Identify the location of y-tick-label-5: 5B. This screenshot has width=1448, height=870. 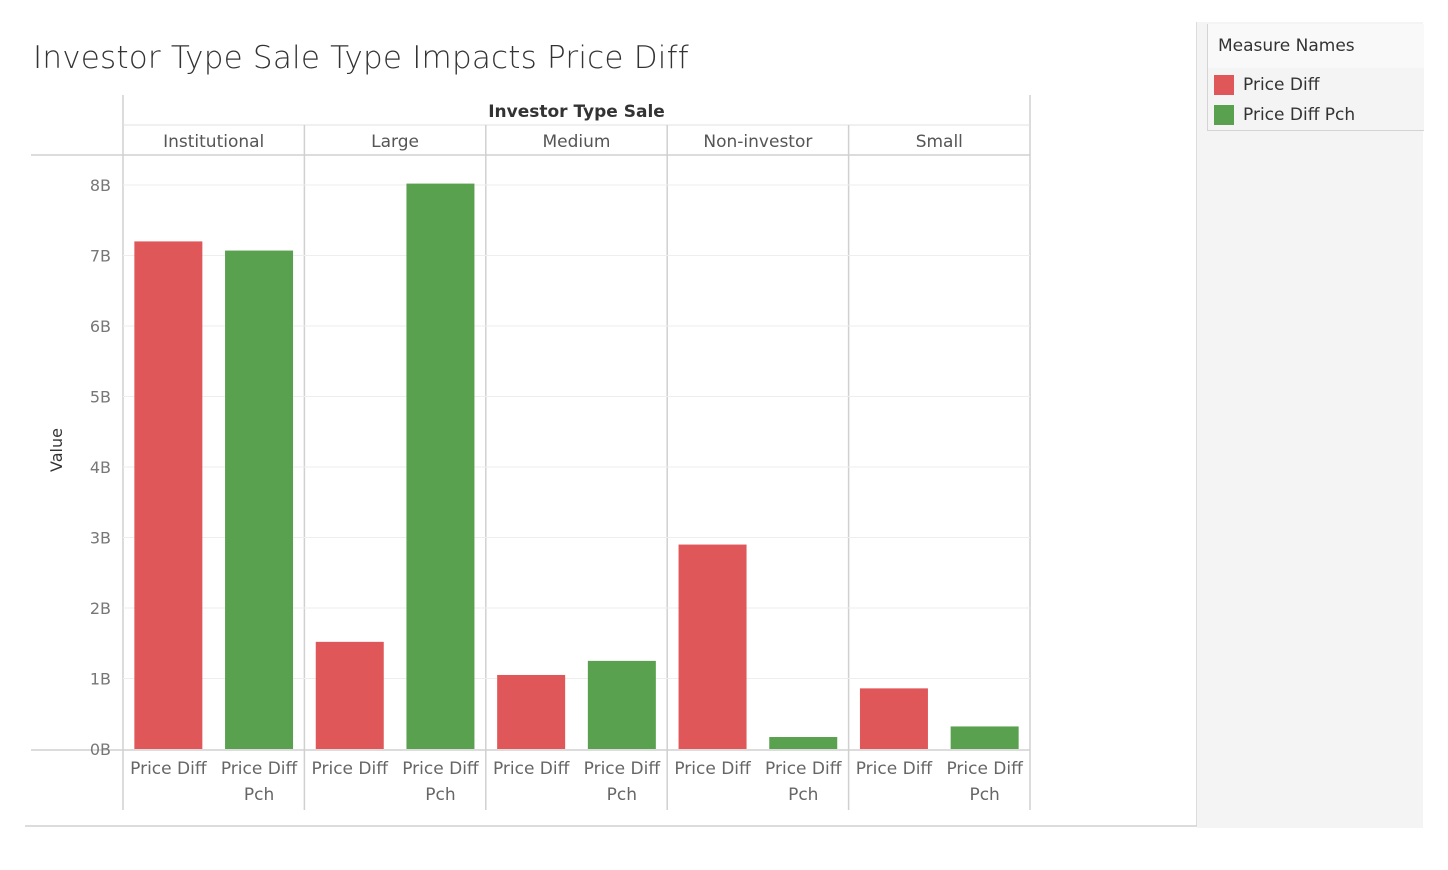
(100, 397).